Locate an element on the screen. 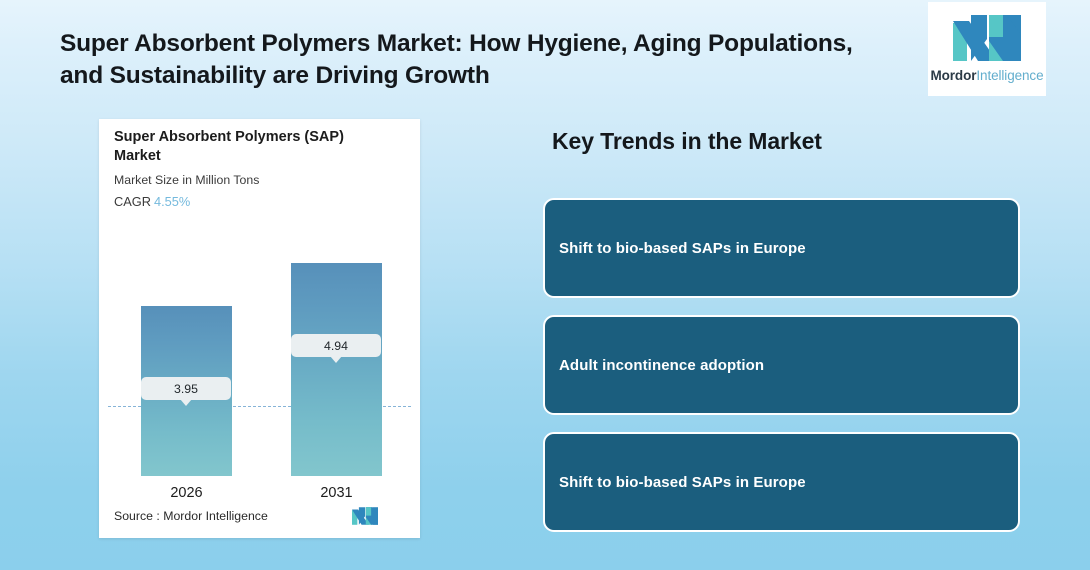 This screenshot has width=1090, height=570. cagr-value: 4.55% is located at coordinates (172, 201).